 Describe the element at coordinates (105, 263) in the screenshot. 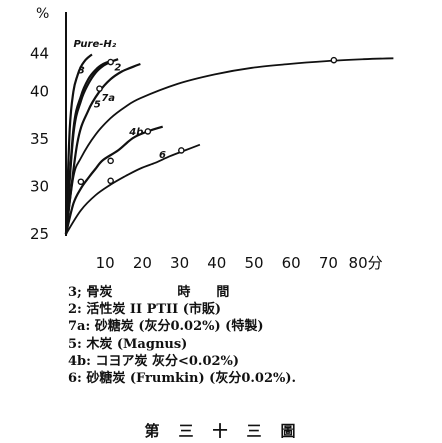

I see `x-tick-label: 10` at that location.